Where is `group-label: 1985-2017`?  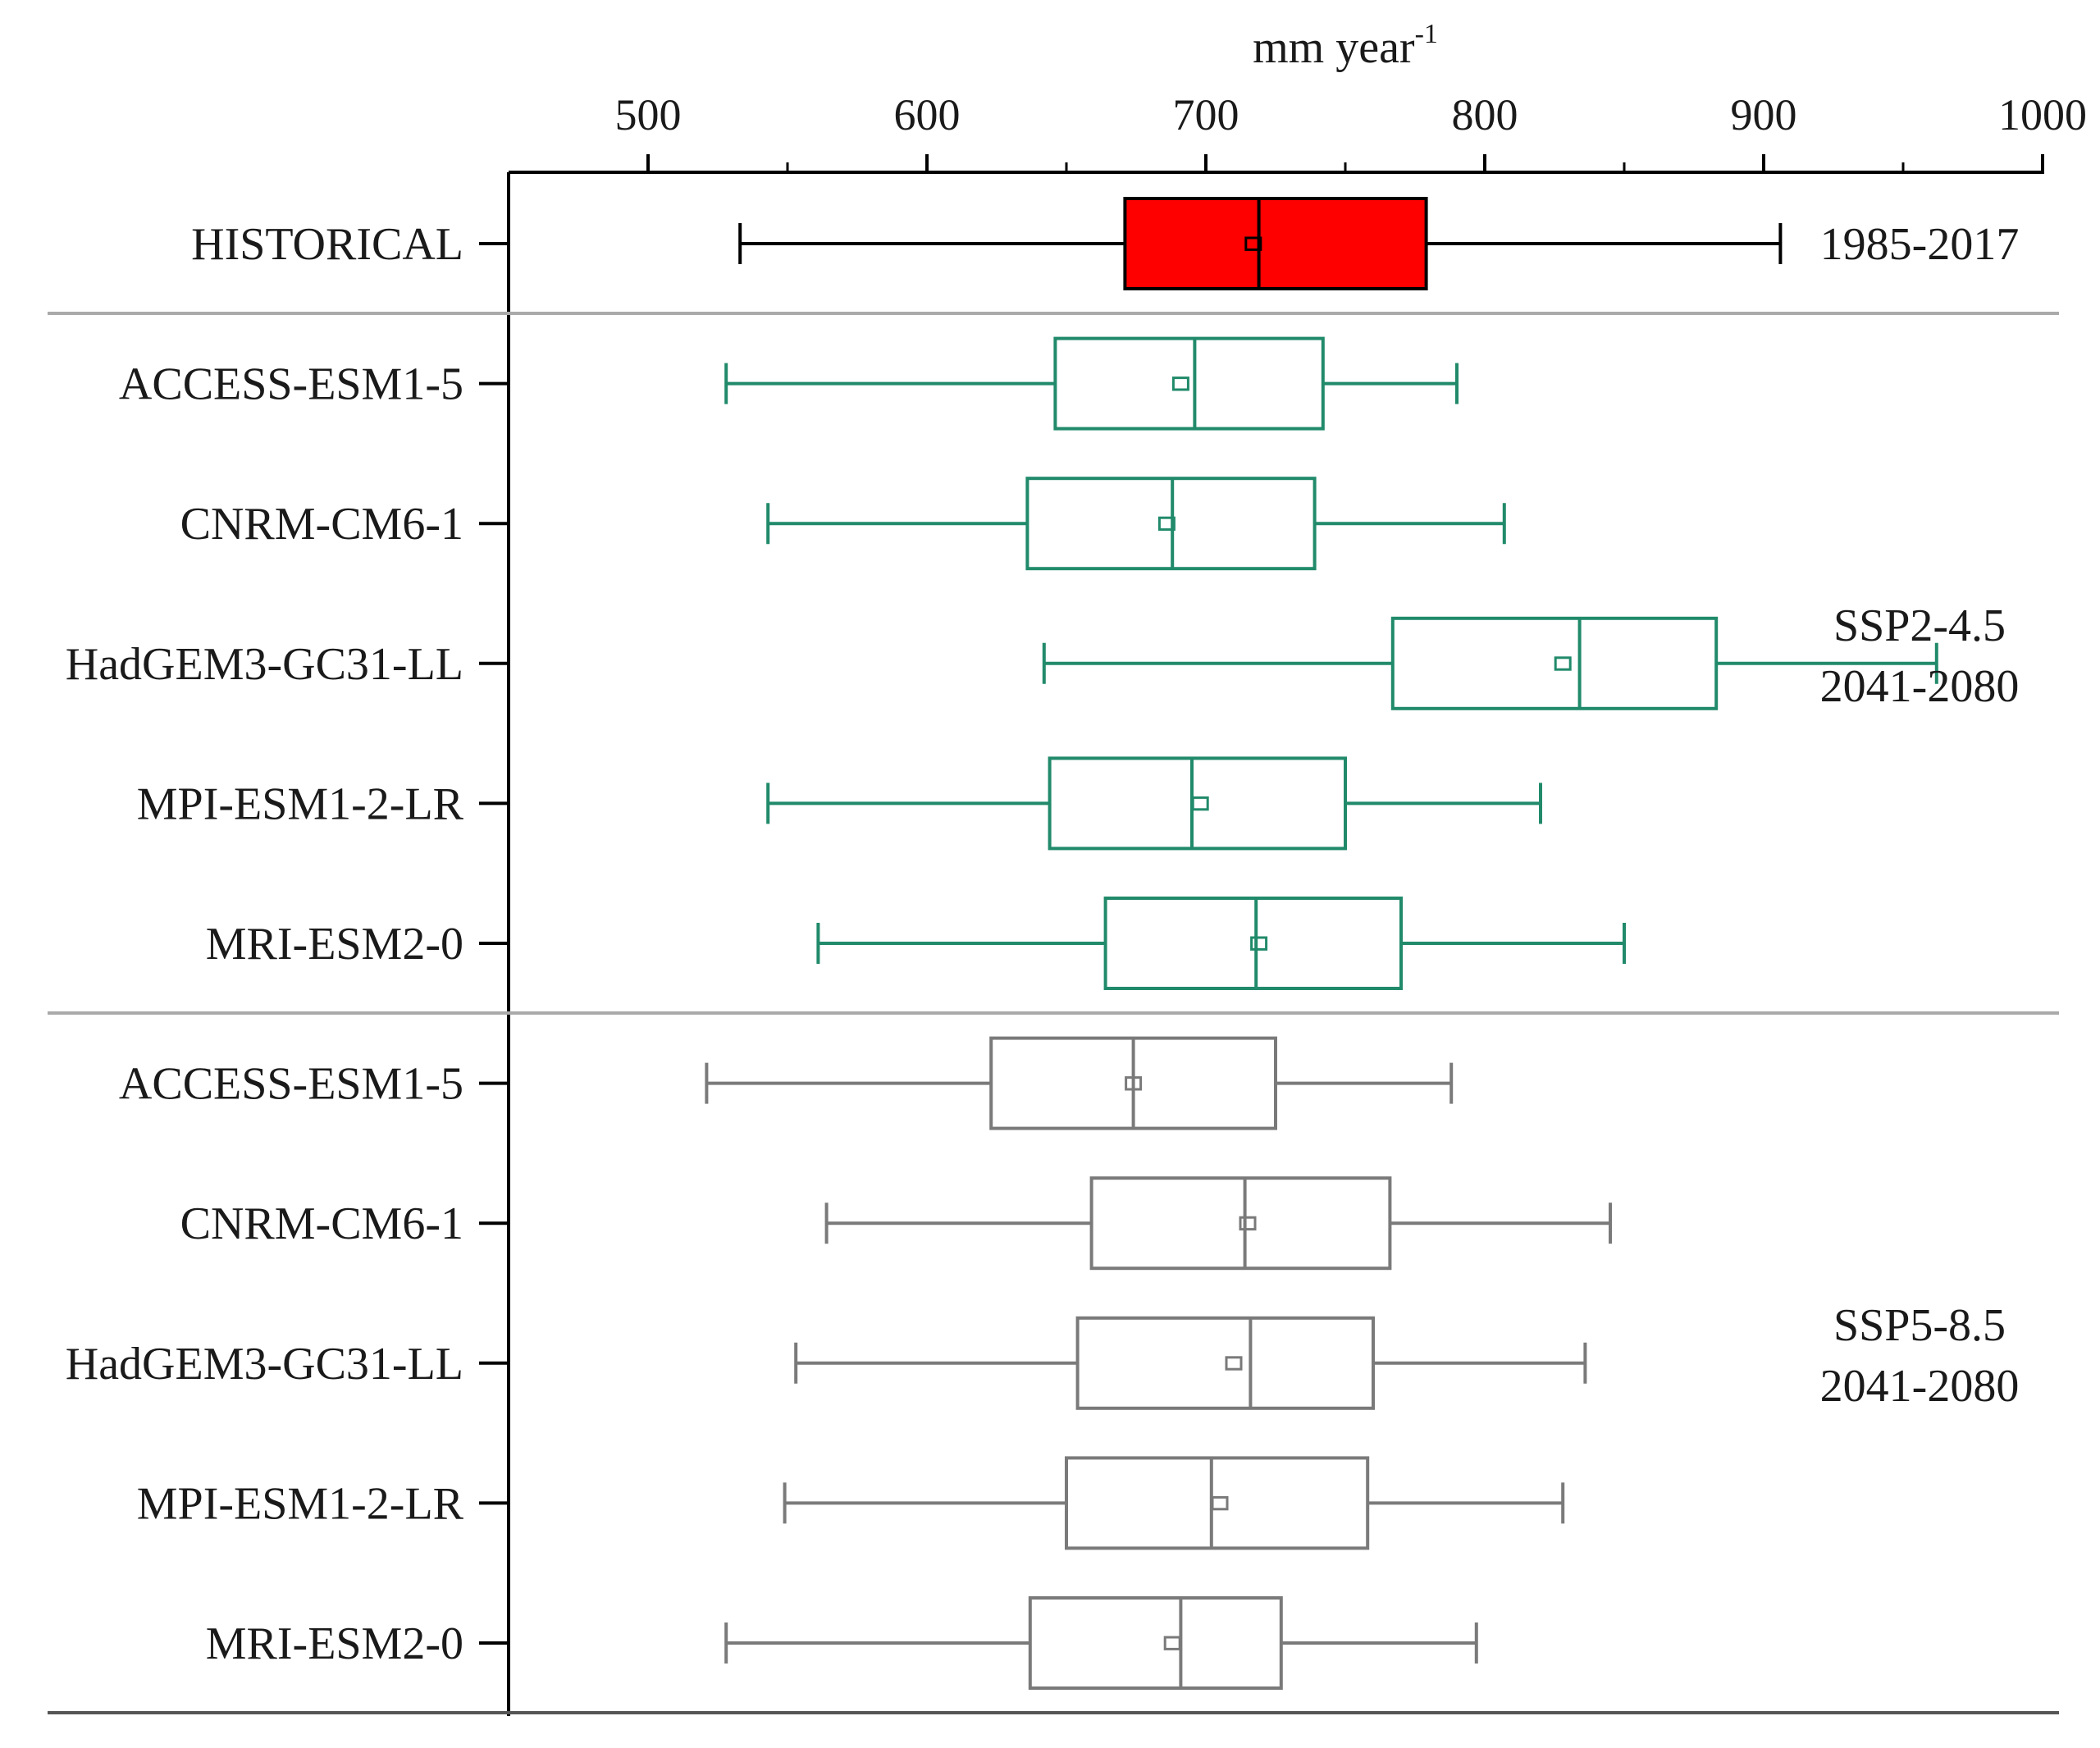 group-label: 1985-2017 is located at coordinates (1920, 244).